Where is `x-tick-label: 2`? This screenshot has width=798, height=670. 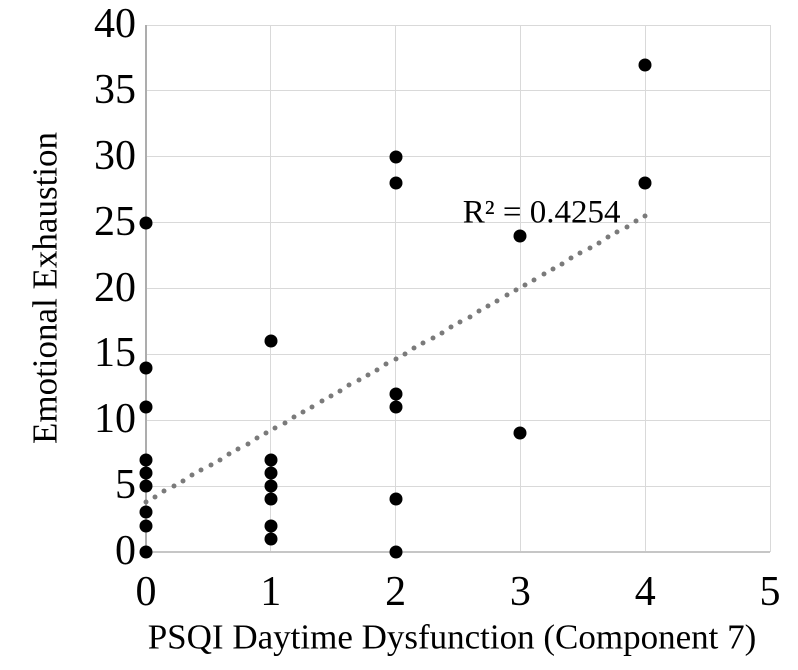 x-tick-label: 2 is located at coordinates (396, 592).